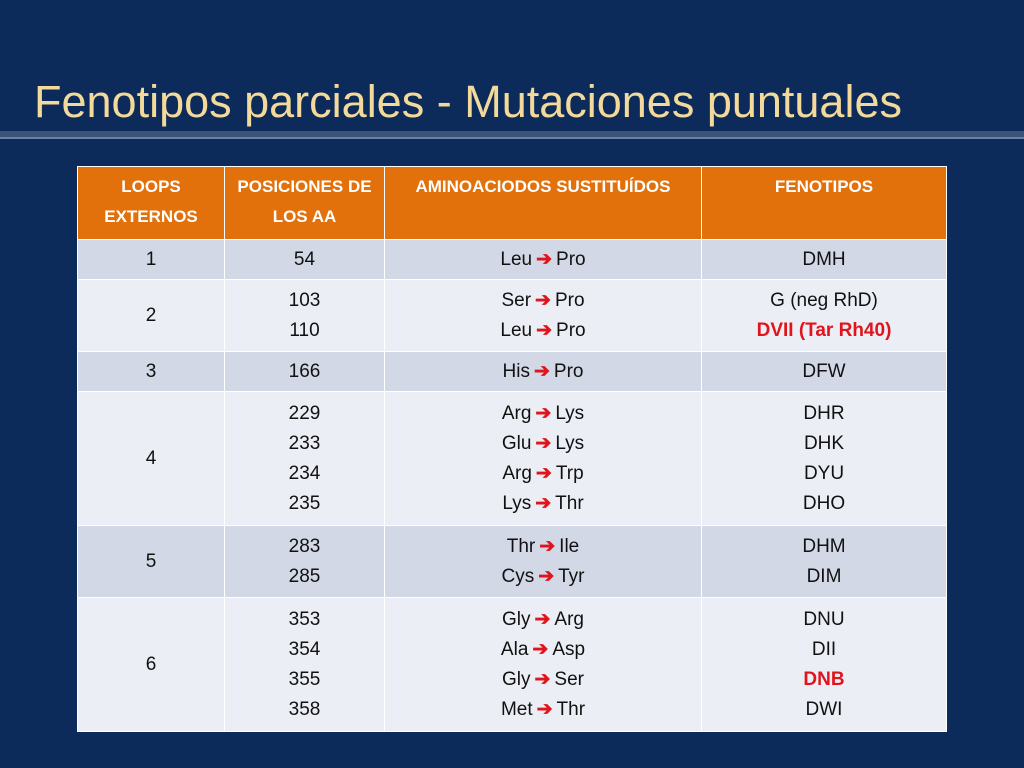  Describe the element at coordinates (304, 203) in the screenshot. I see `header-positions: POSICIONES DE LOS AA` at that location.